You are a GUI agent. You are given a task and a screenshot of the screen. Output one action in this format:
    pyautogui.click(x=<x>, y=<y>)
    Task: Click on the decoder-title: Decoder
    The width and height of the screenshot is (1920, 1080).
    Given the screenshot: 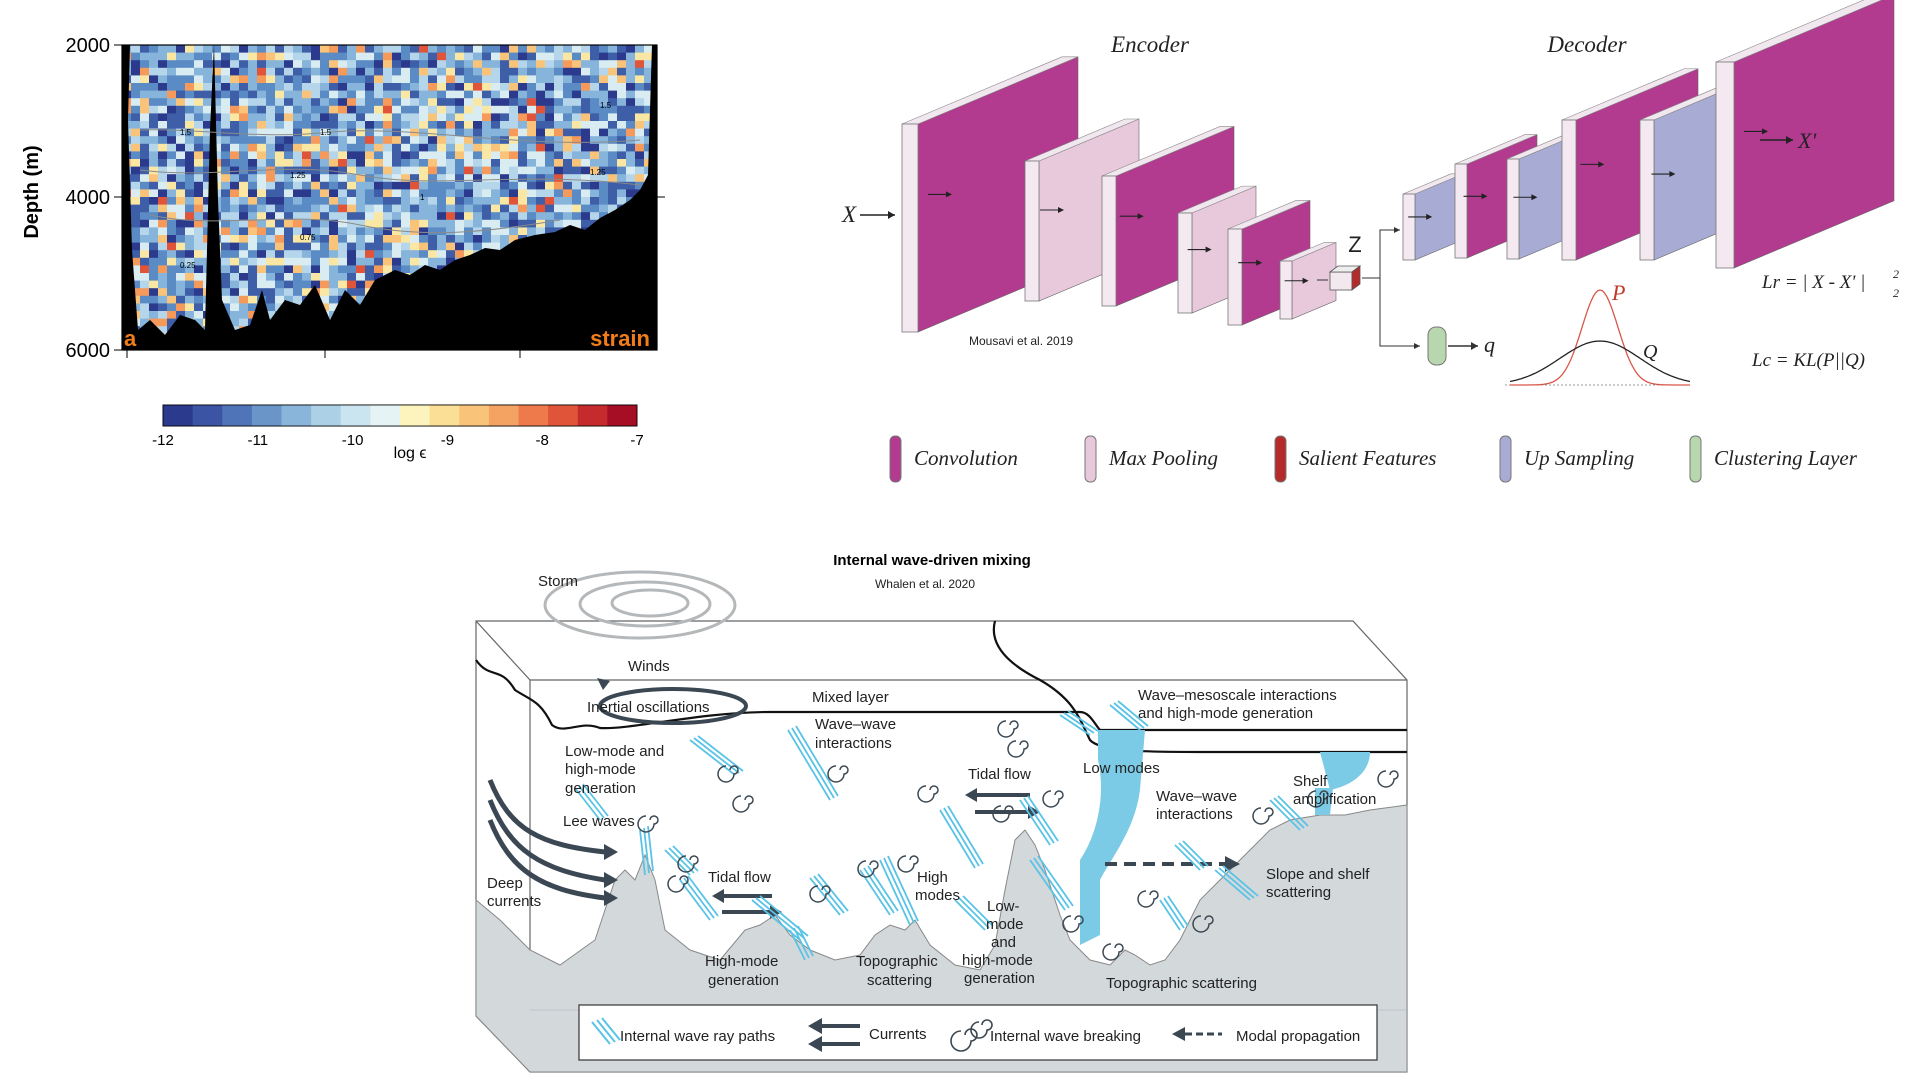 What is the action you would take?
    pyautogui.click(x=1586, y=44)
    